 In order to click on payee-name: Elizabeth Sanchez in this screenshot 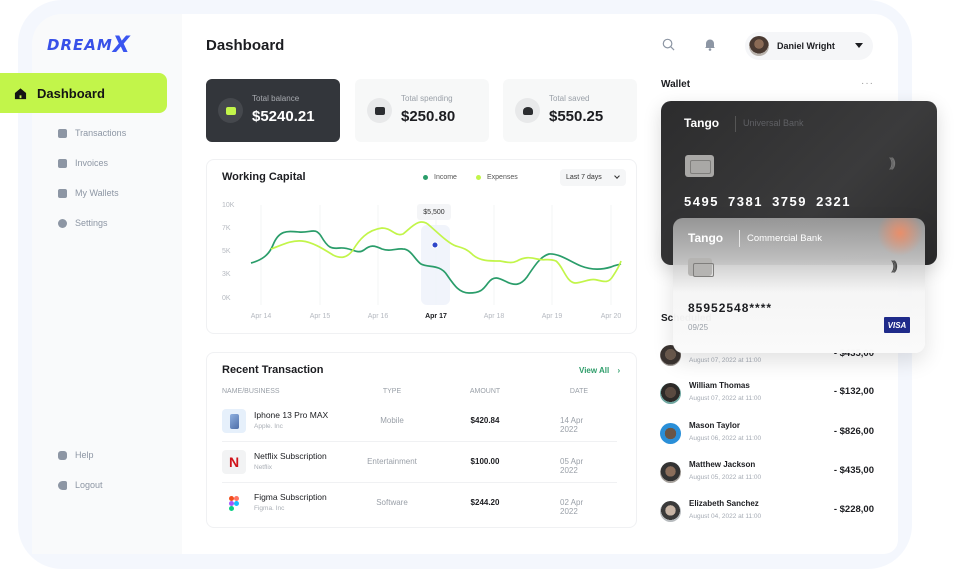, I will do `click(724, 503)`.